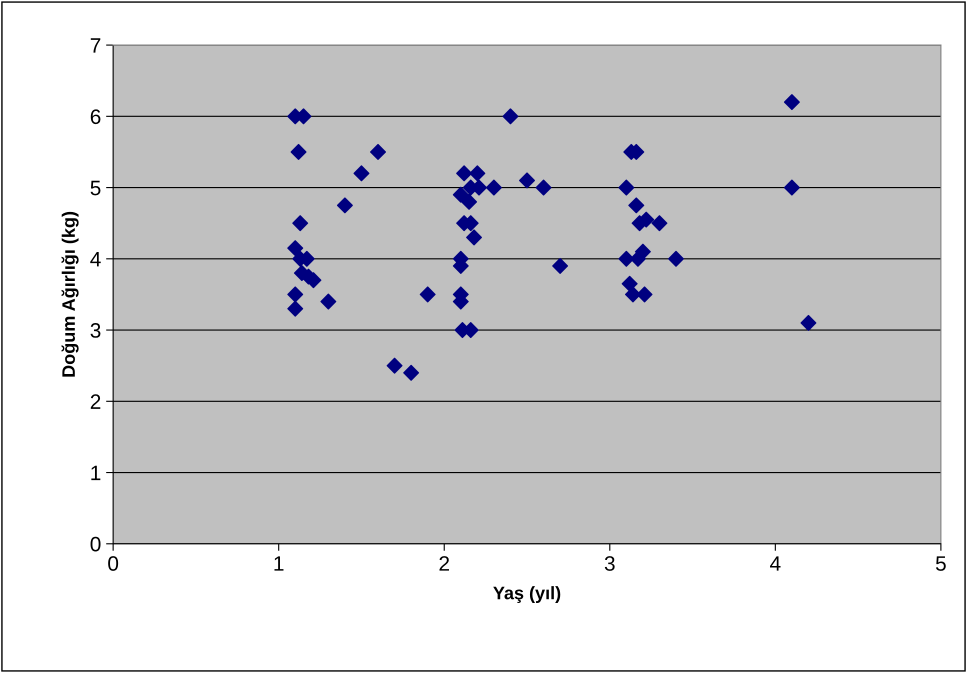  Describe the element at coordinates (95, 116) in the screenshot. I see `y-tick-label: 6` at that location.